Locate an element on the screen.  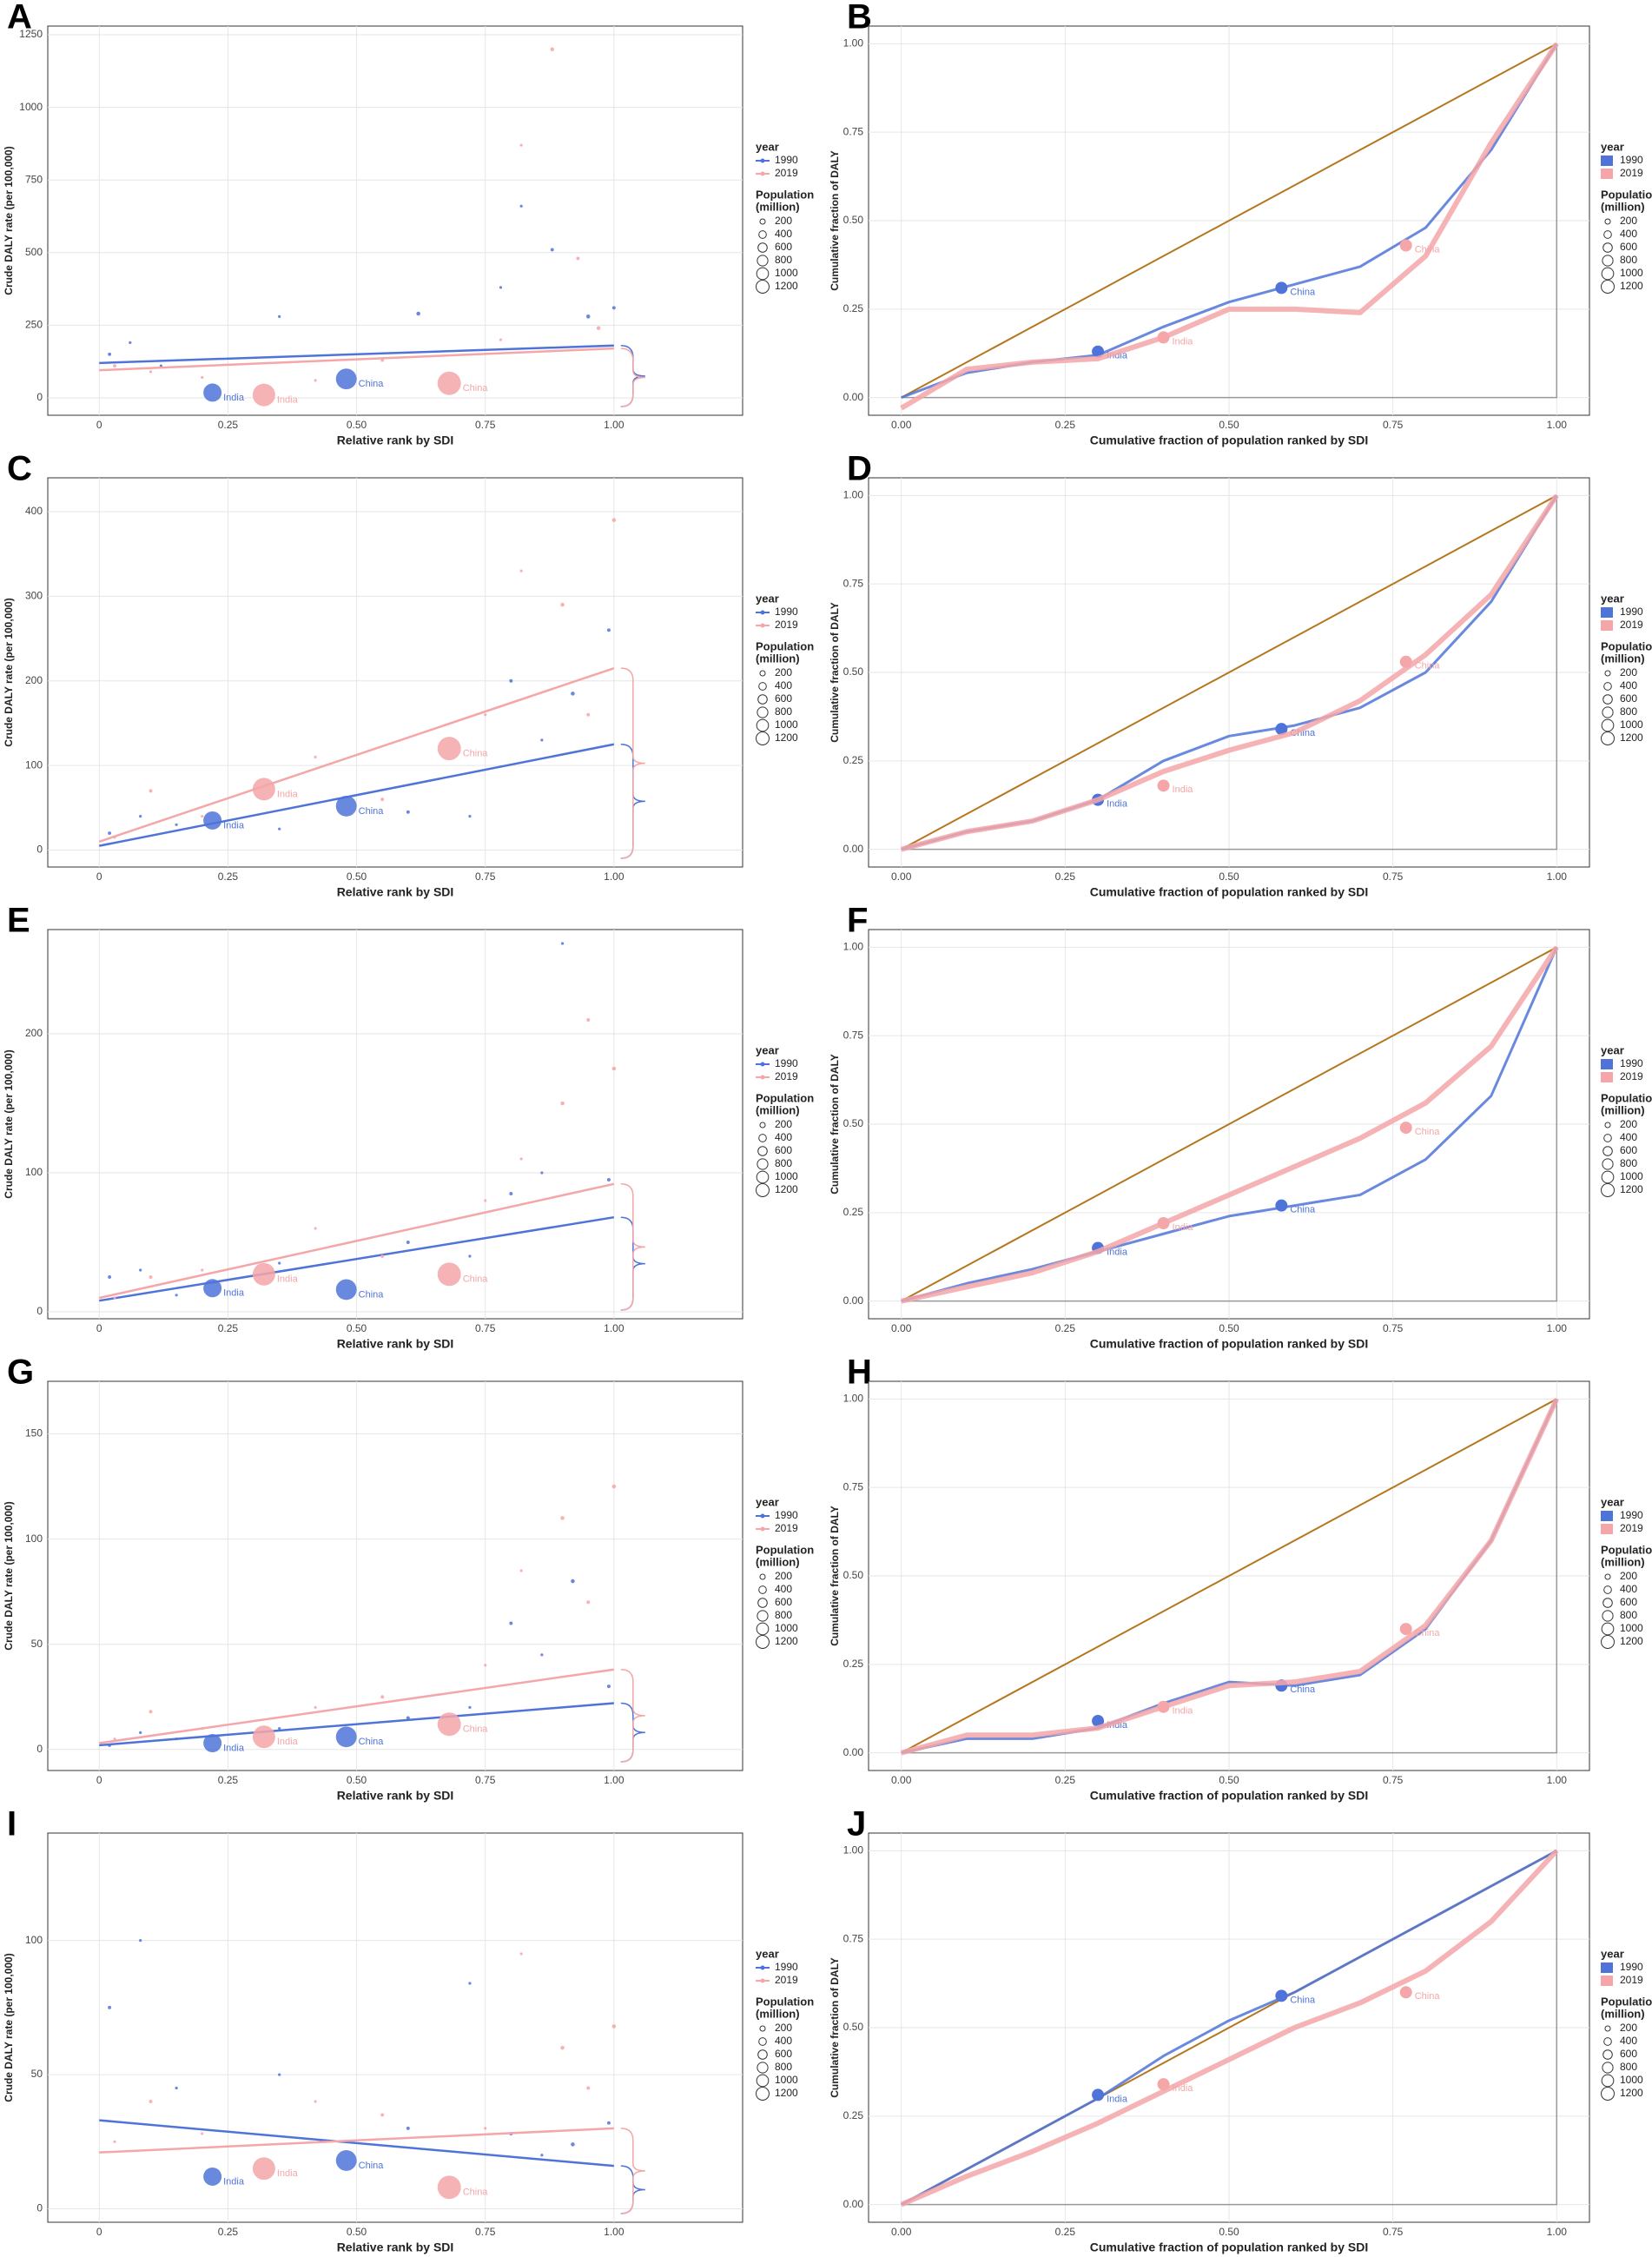
y-tick-label: 0.00 is located at coordinates (853, 1752).